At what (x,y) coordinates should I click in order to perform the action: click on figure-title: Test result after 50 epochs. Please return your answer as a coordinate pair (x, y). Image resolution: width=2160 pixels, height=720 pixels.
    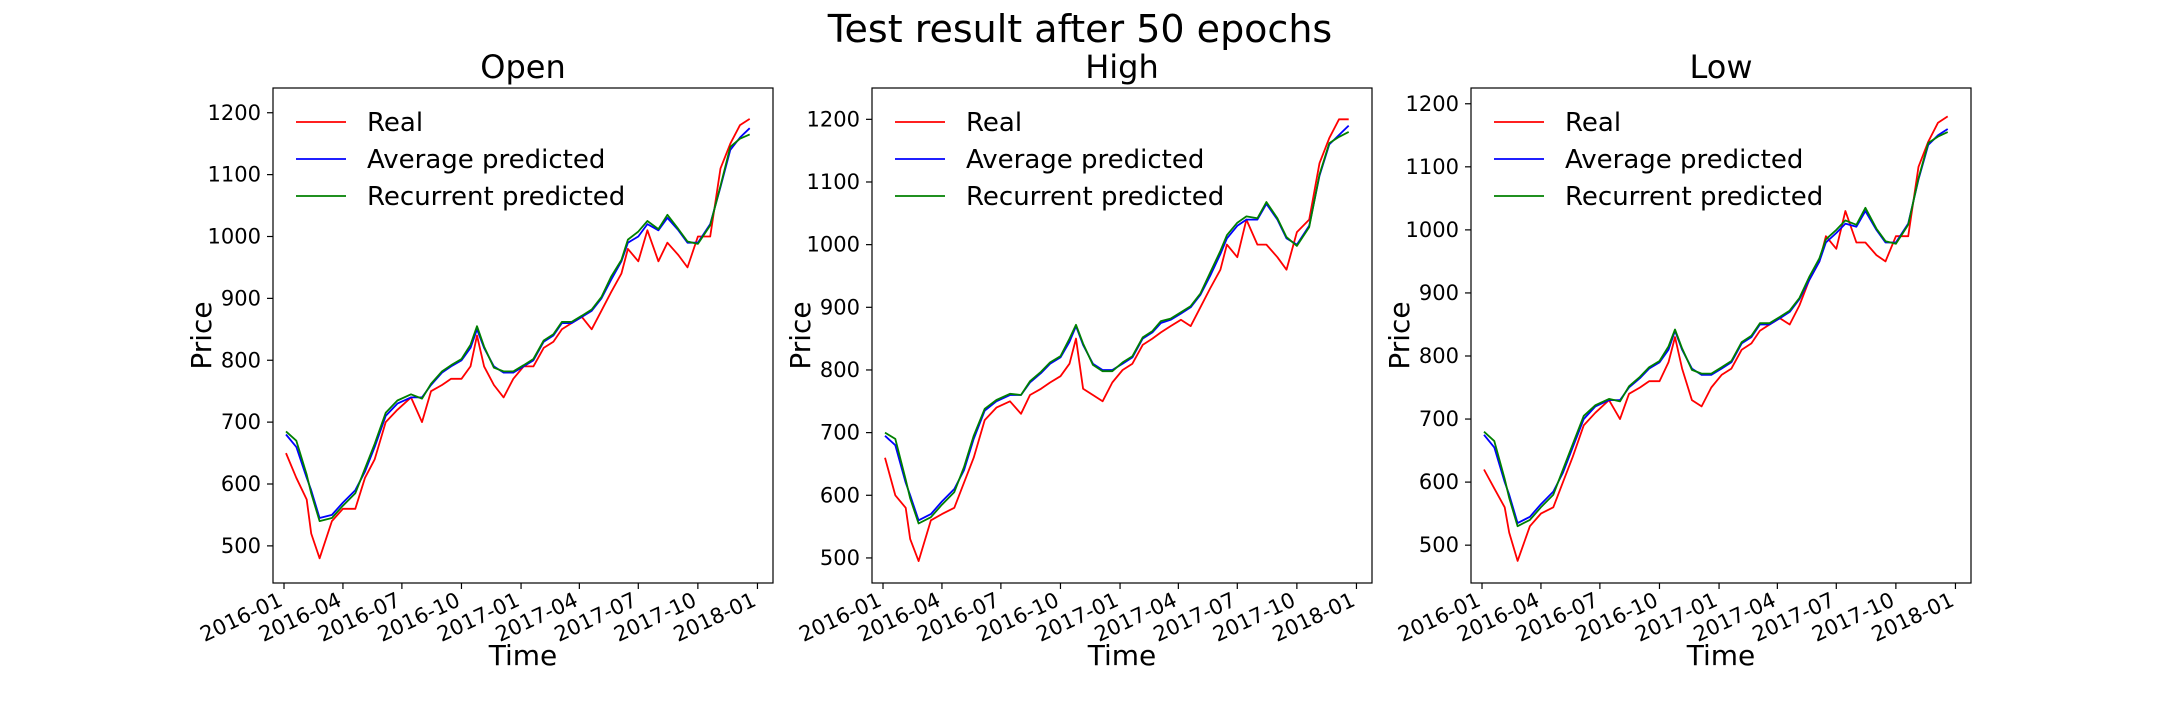
    Looking at the image, I should click on (1079, 29).